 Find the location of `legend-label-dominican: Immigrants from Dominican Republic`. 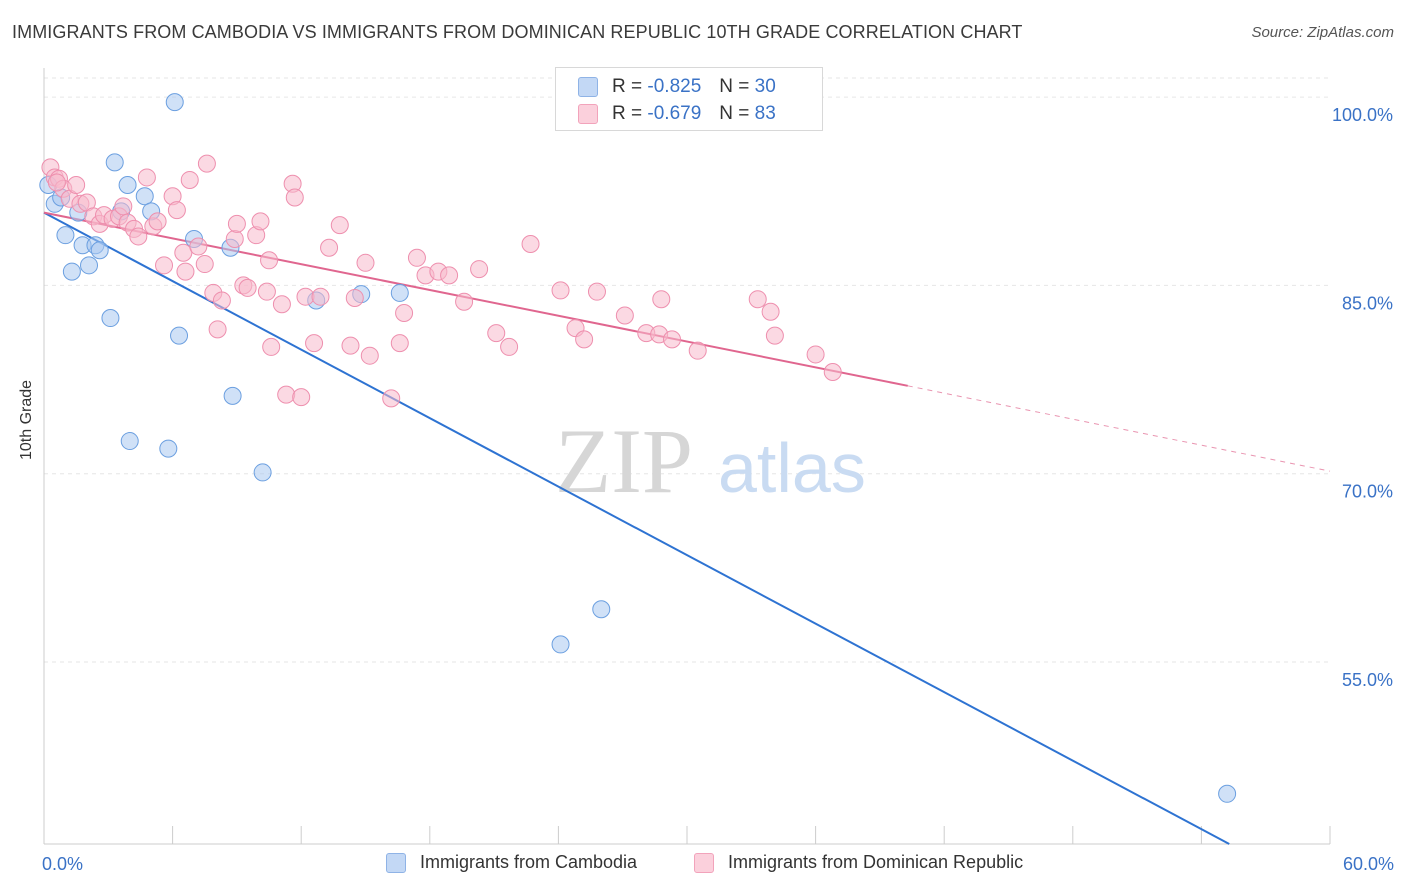

legend-label-dominican: Immigrants from Dominican Republic is located at coordinates (876, 862).